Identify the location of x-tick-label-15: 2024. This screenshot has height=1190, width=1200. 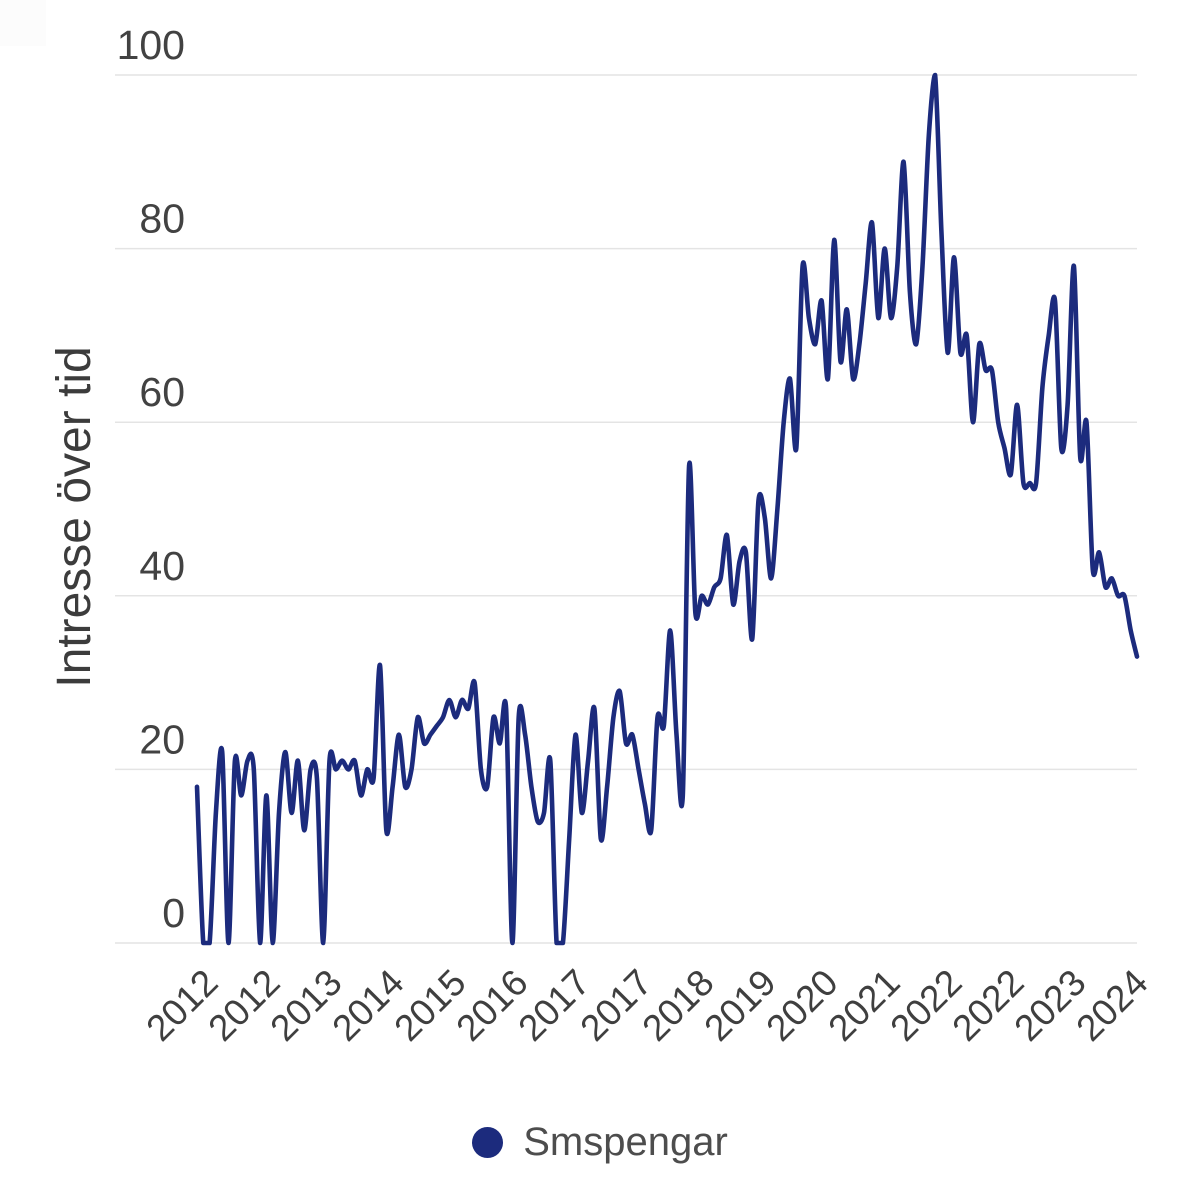
(1111, 1005).